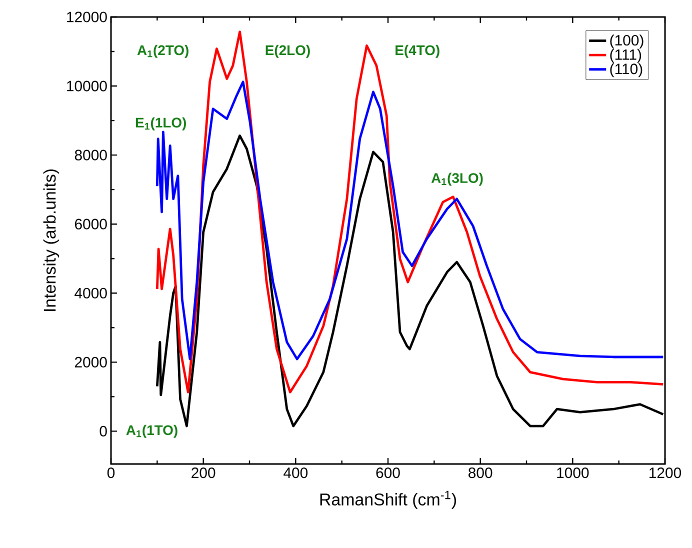 The width and height of the screenshot is (692, 548). I want to click on legend-label: (111), so click(626, 55).